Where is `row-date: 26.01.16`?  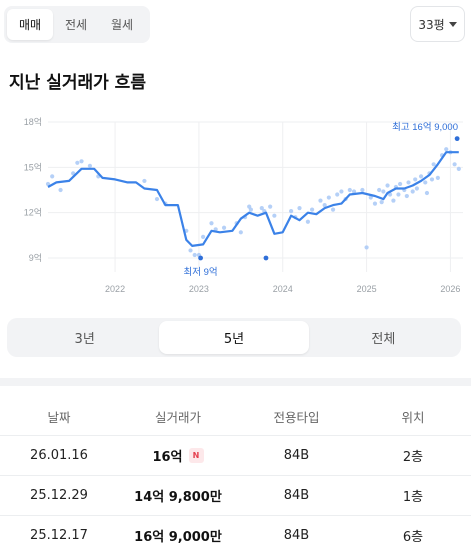
row-date: 26.01.16 is located at coordinates (59, 455).